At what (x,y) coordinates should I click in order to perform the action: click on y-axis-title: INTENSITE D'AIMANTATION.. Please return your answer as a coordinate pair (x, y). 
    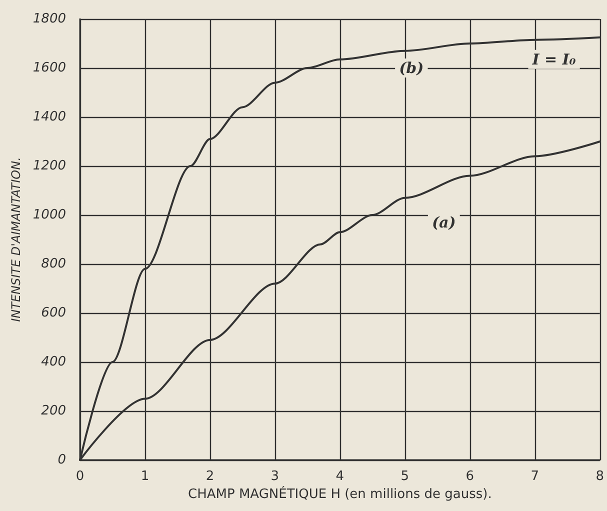
    Looking at the image, I should click on (16, 239).